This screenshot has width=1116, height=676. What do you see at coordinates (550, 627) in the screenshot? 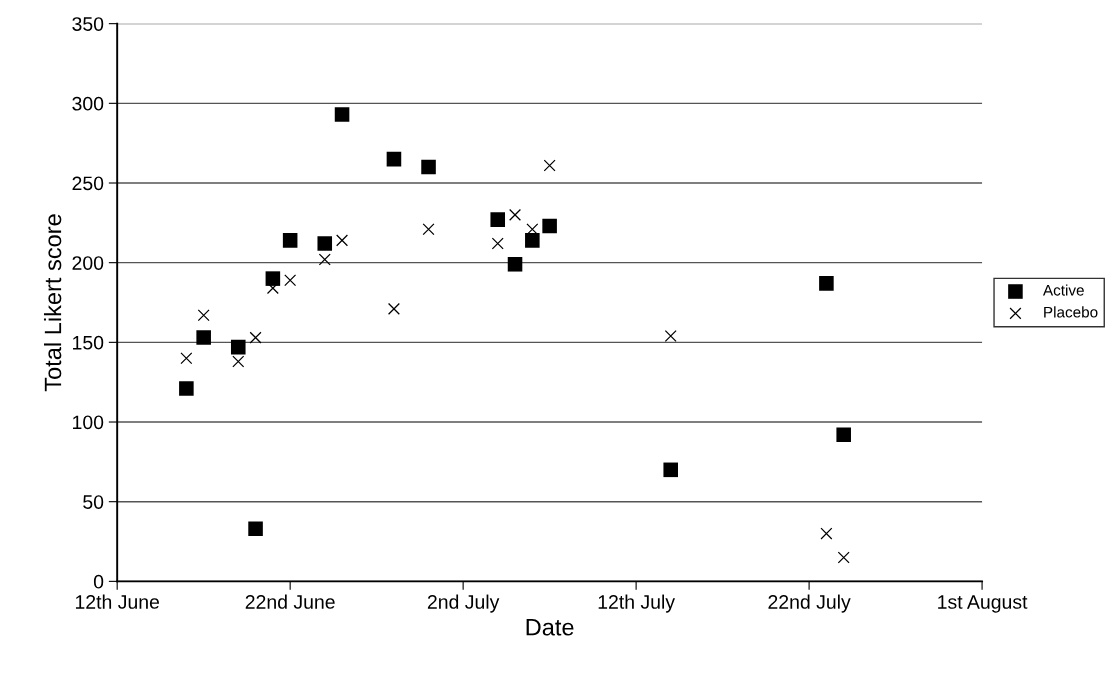
I see `x-axis-title: Date` at bounding box center [550, 627].